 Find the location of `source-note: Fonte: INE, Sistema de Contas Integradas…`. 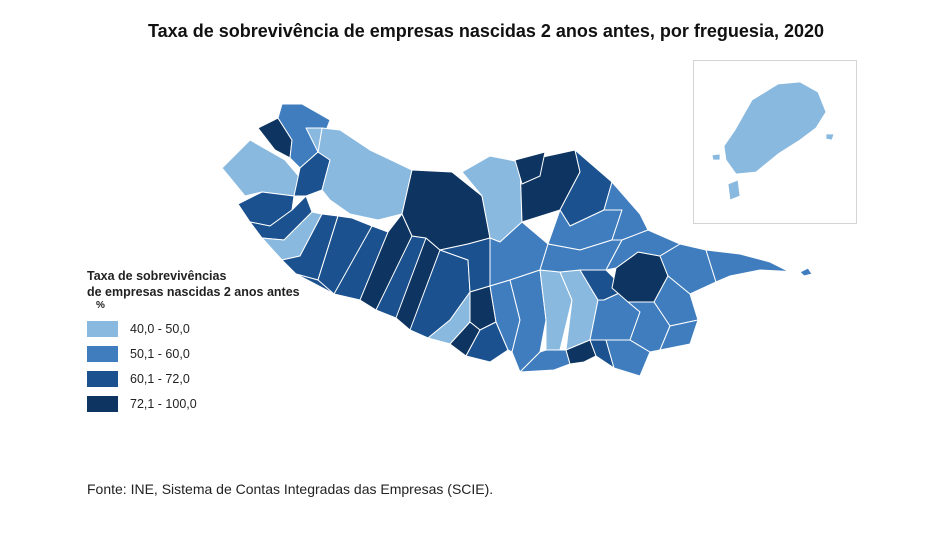

source-note: Fonte: INE, Sistema de Contas Integradas… is located at coordinates (290, 489).